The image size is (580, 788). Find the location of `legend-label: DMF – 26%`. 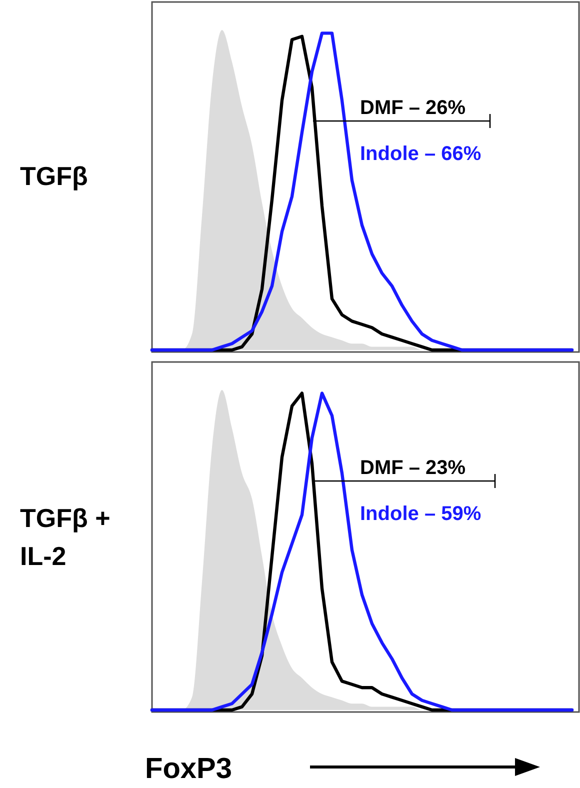

legend-label: DMF – 26% is located at coordinates (413, 108).